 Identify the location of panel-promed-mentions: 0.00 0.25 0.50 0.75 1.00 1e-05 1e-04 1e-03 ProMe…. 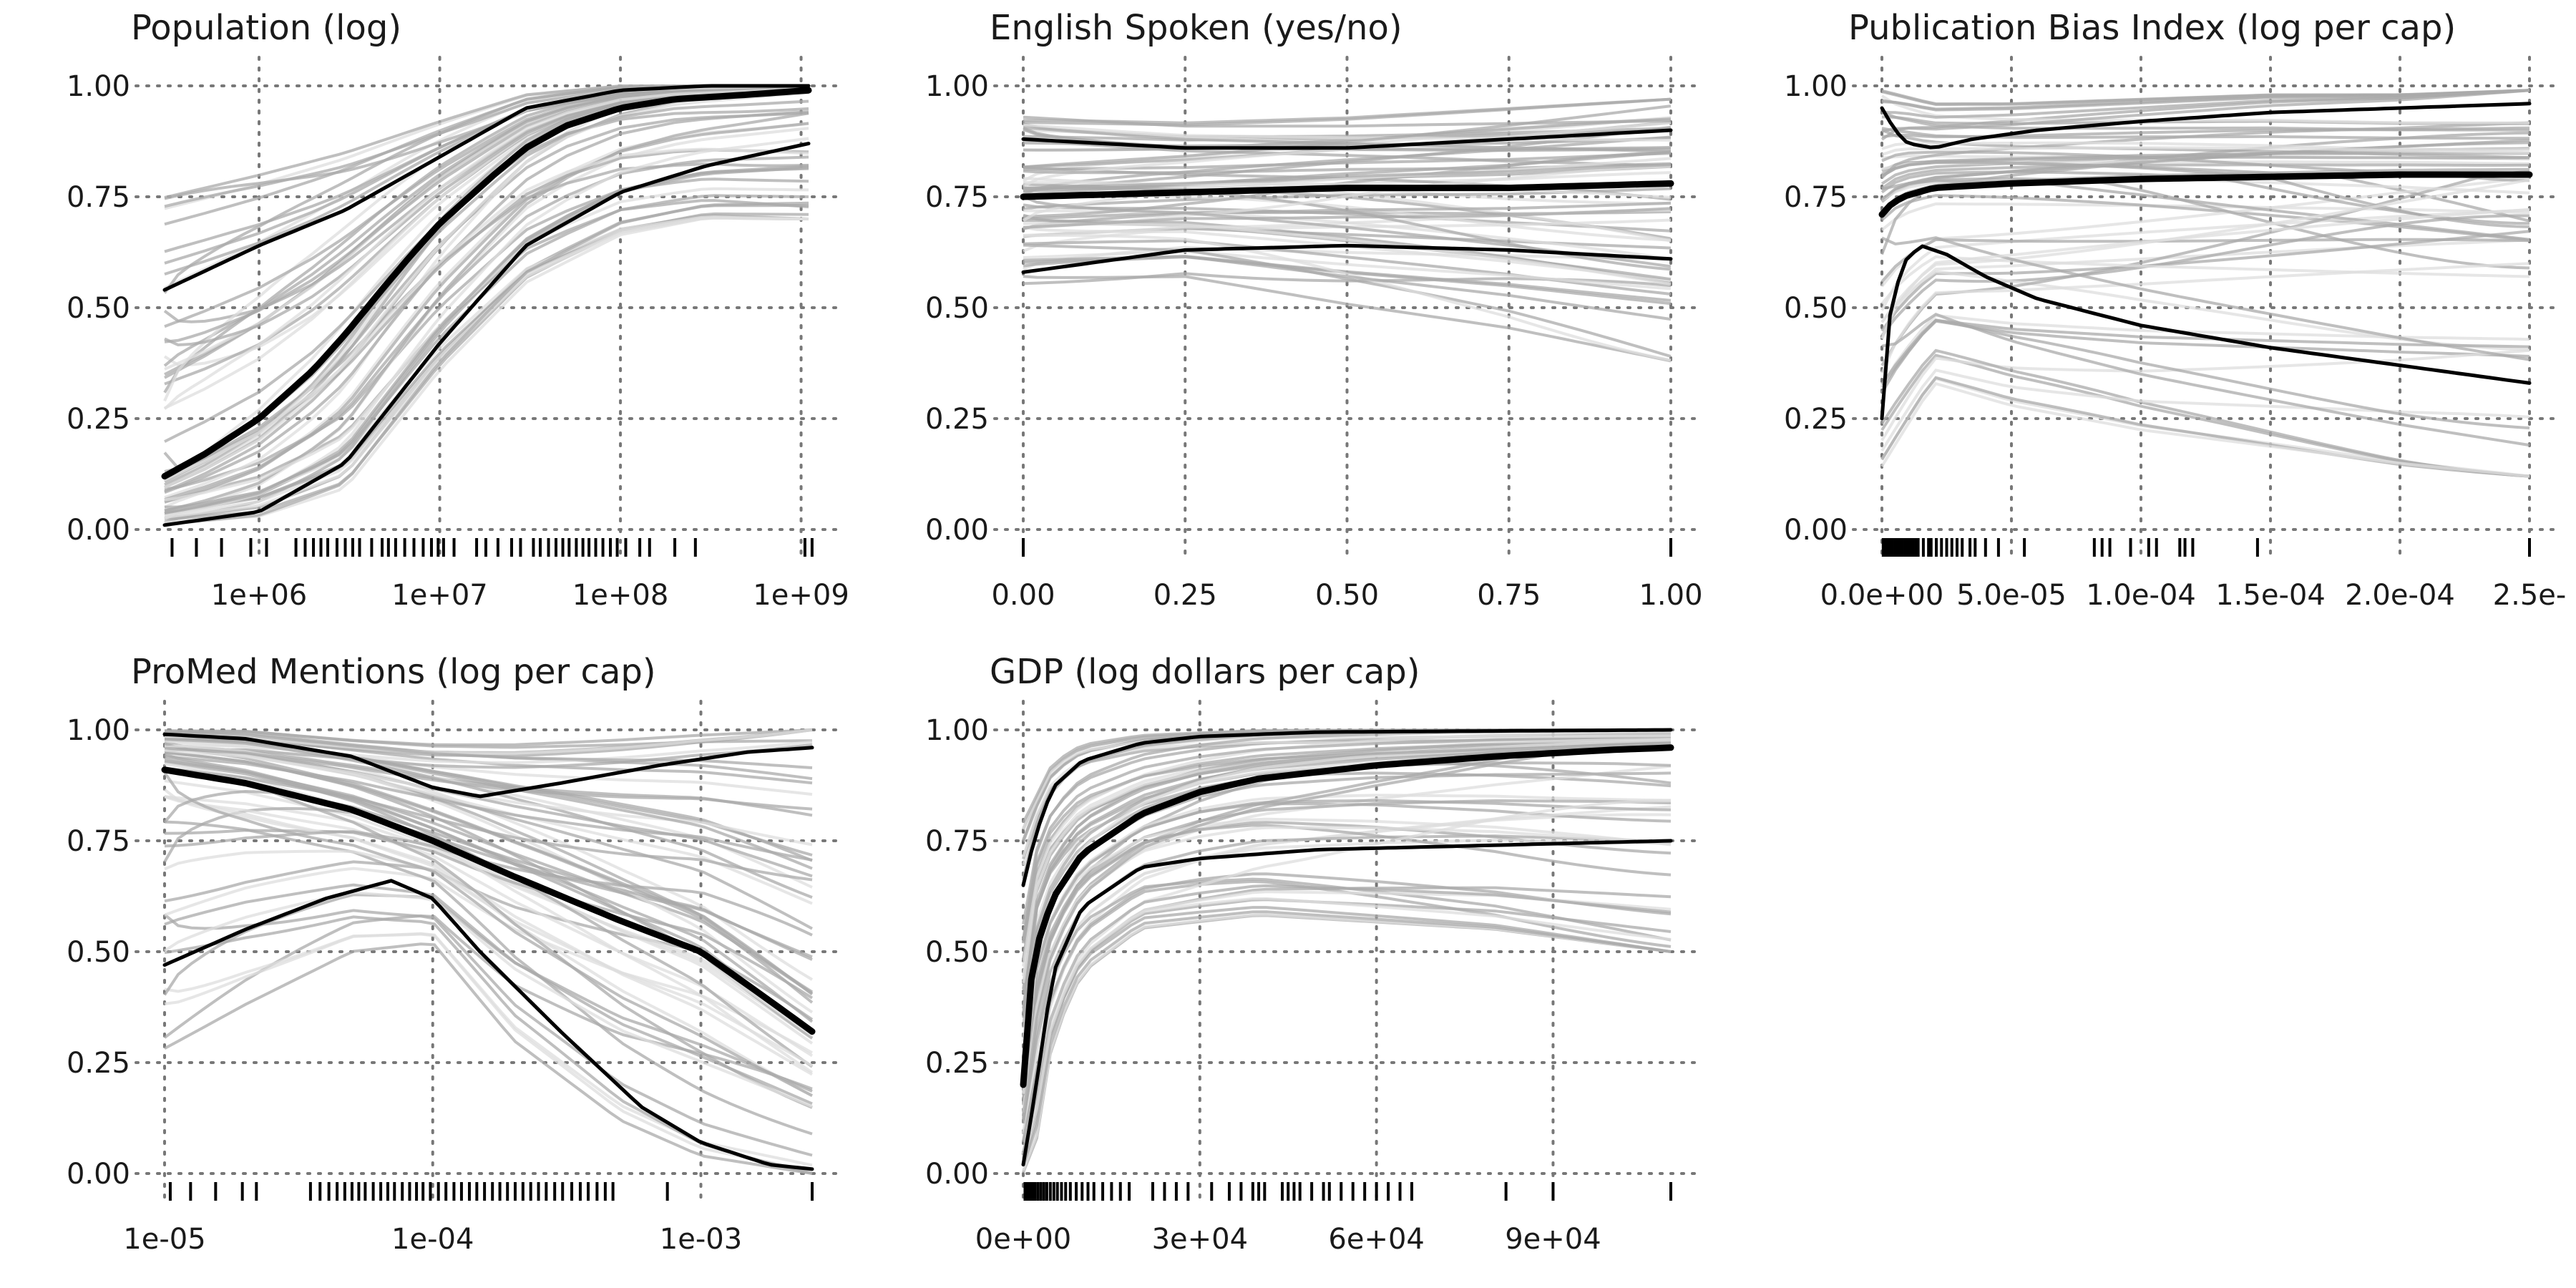
(454, 954).